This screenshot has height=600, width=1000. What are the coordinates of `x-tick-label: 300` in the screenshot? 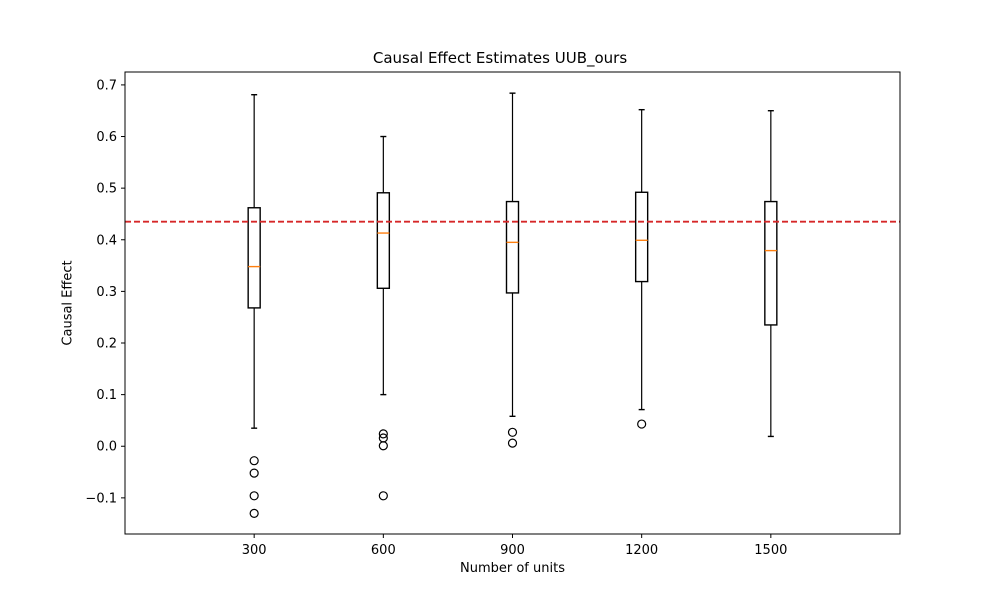 It's located at (254, 550).